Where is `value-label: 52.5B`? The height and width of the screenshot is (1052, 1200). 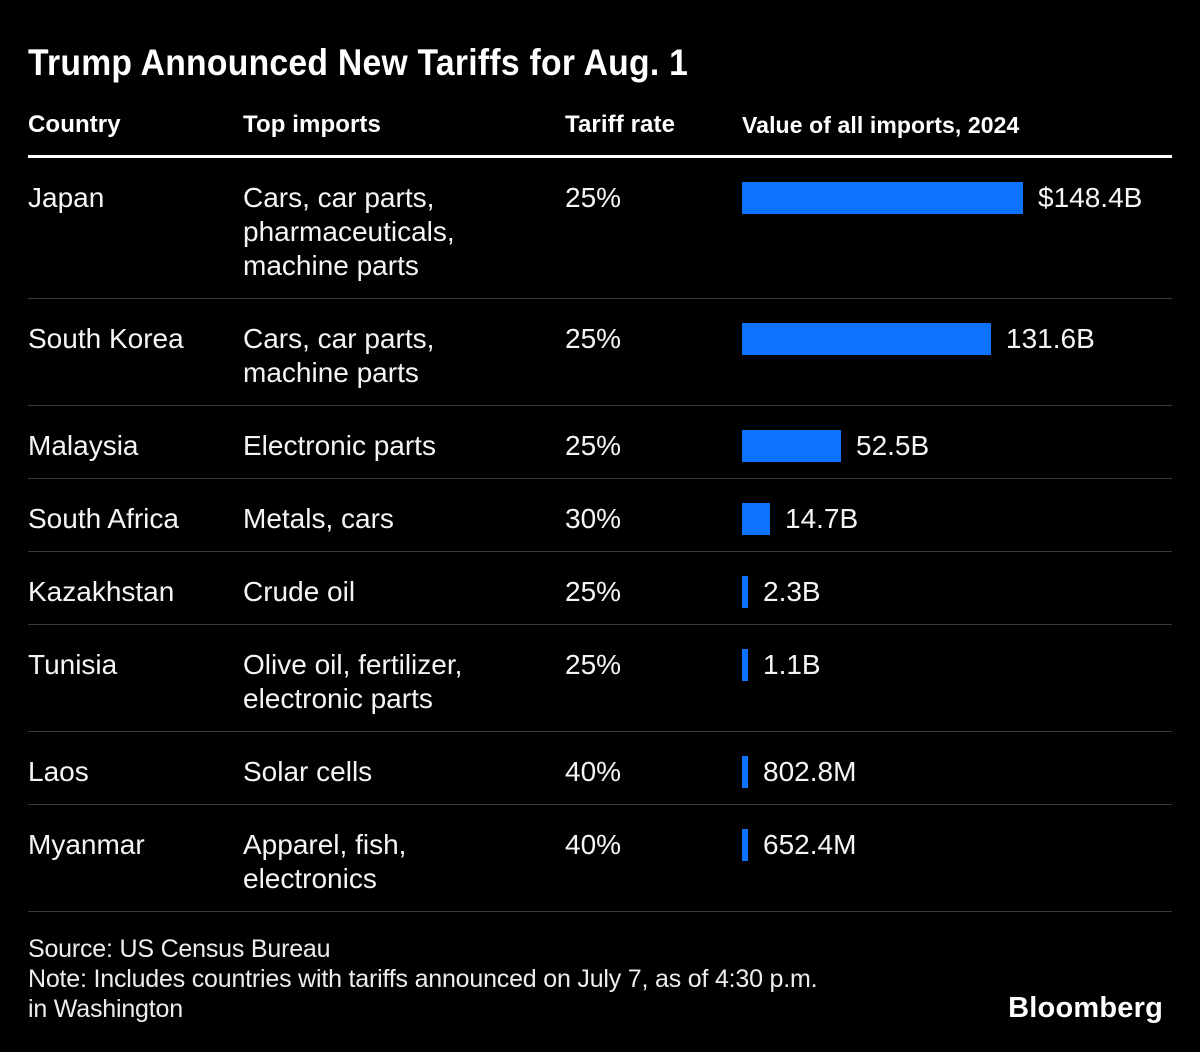
value-label: 52.5B is located at coordinates (893, 445).